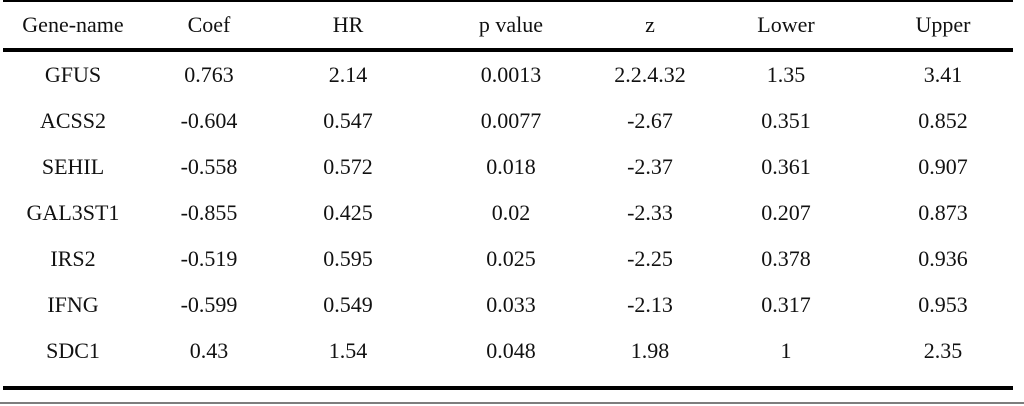 This screenshot has height=406, width=1024. I want to click on value-cell: 2.2.4.32, so click(650, 74).